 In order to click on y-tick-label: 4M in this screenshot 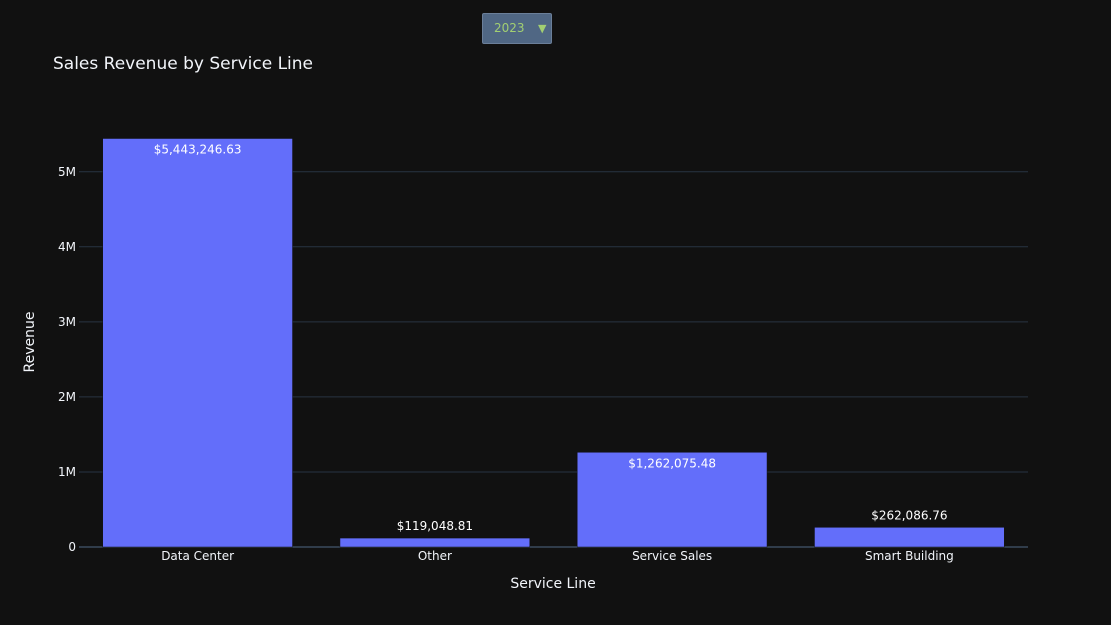, I will do `click(67, 247)`.